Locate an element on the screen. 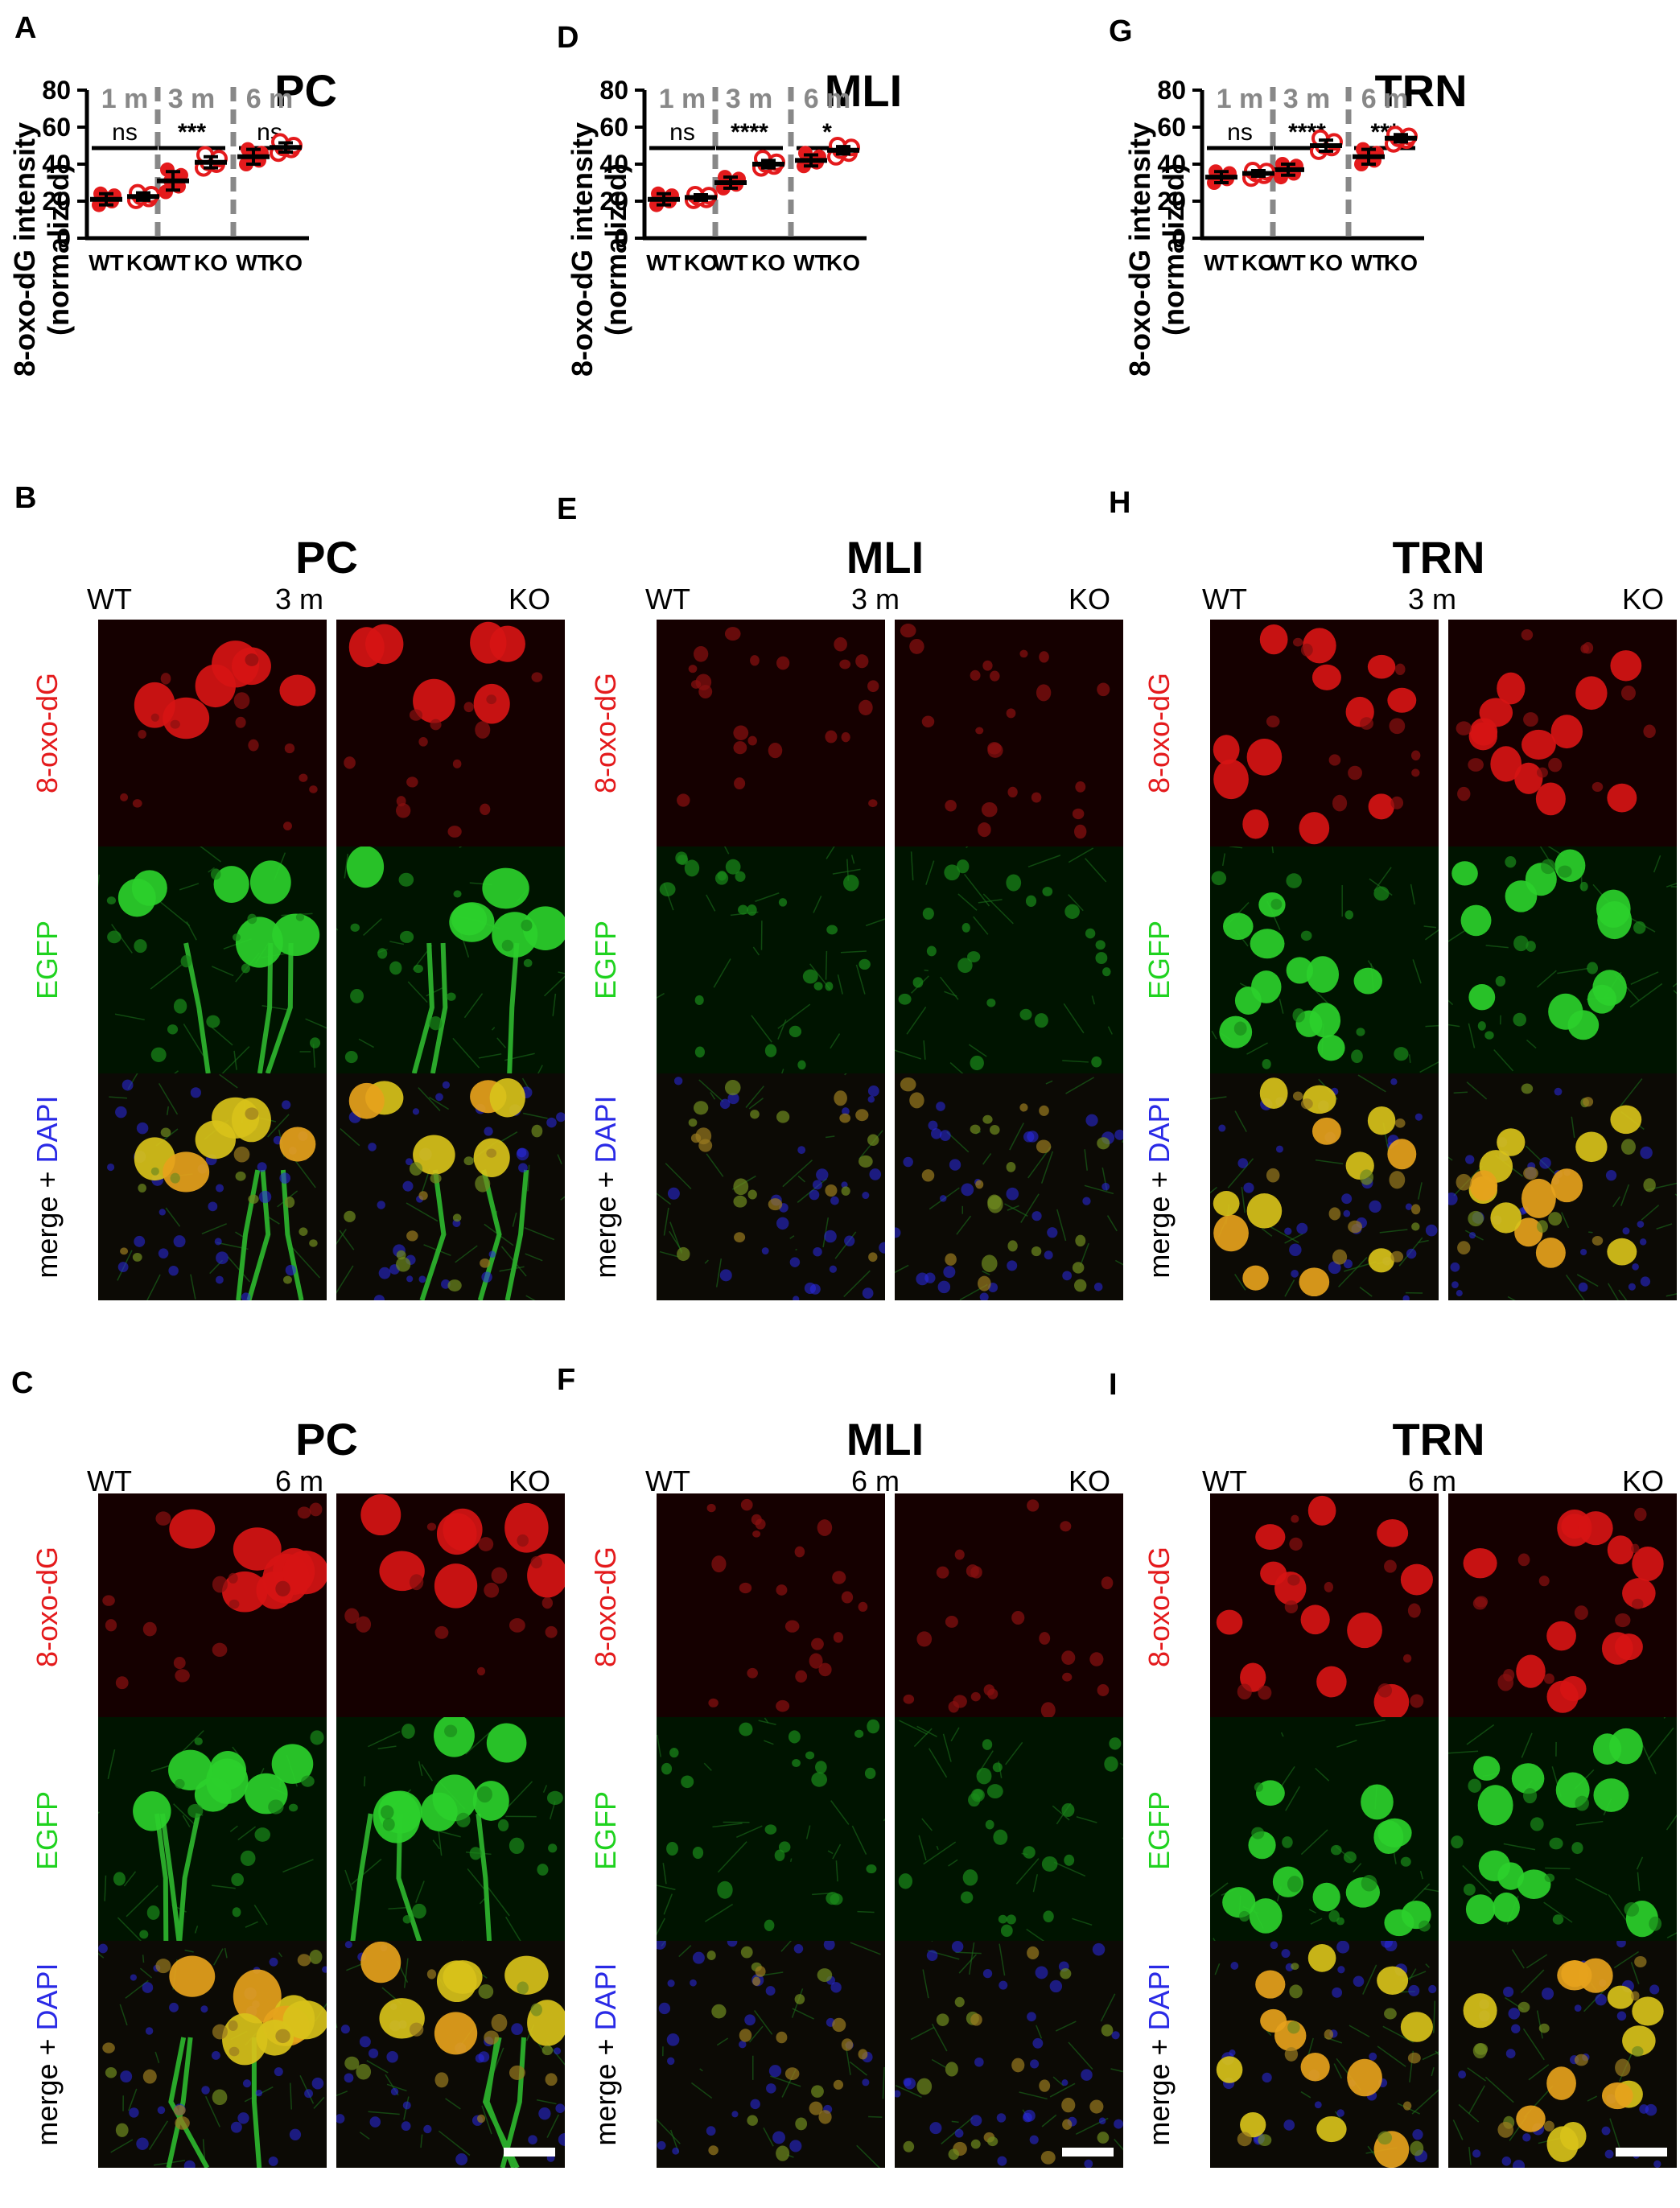 The width and height of the screenshot is (1680, 2208). age-label: 3 m is located at coordinates (1432, 599).